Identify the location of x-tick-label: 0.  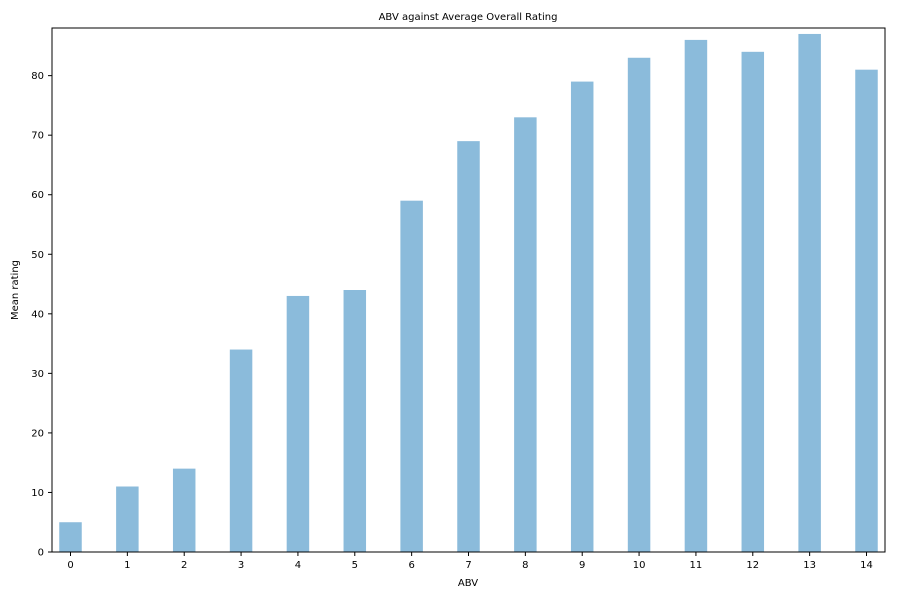
(70, 565).